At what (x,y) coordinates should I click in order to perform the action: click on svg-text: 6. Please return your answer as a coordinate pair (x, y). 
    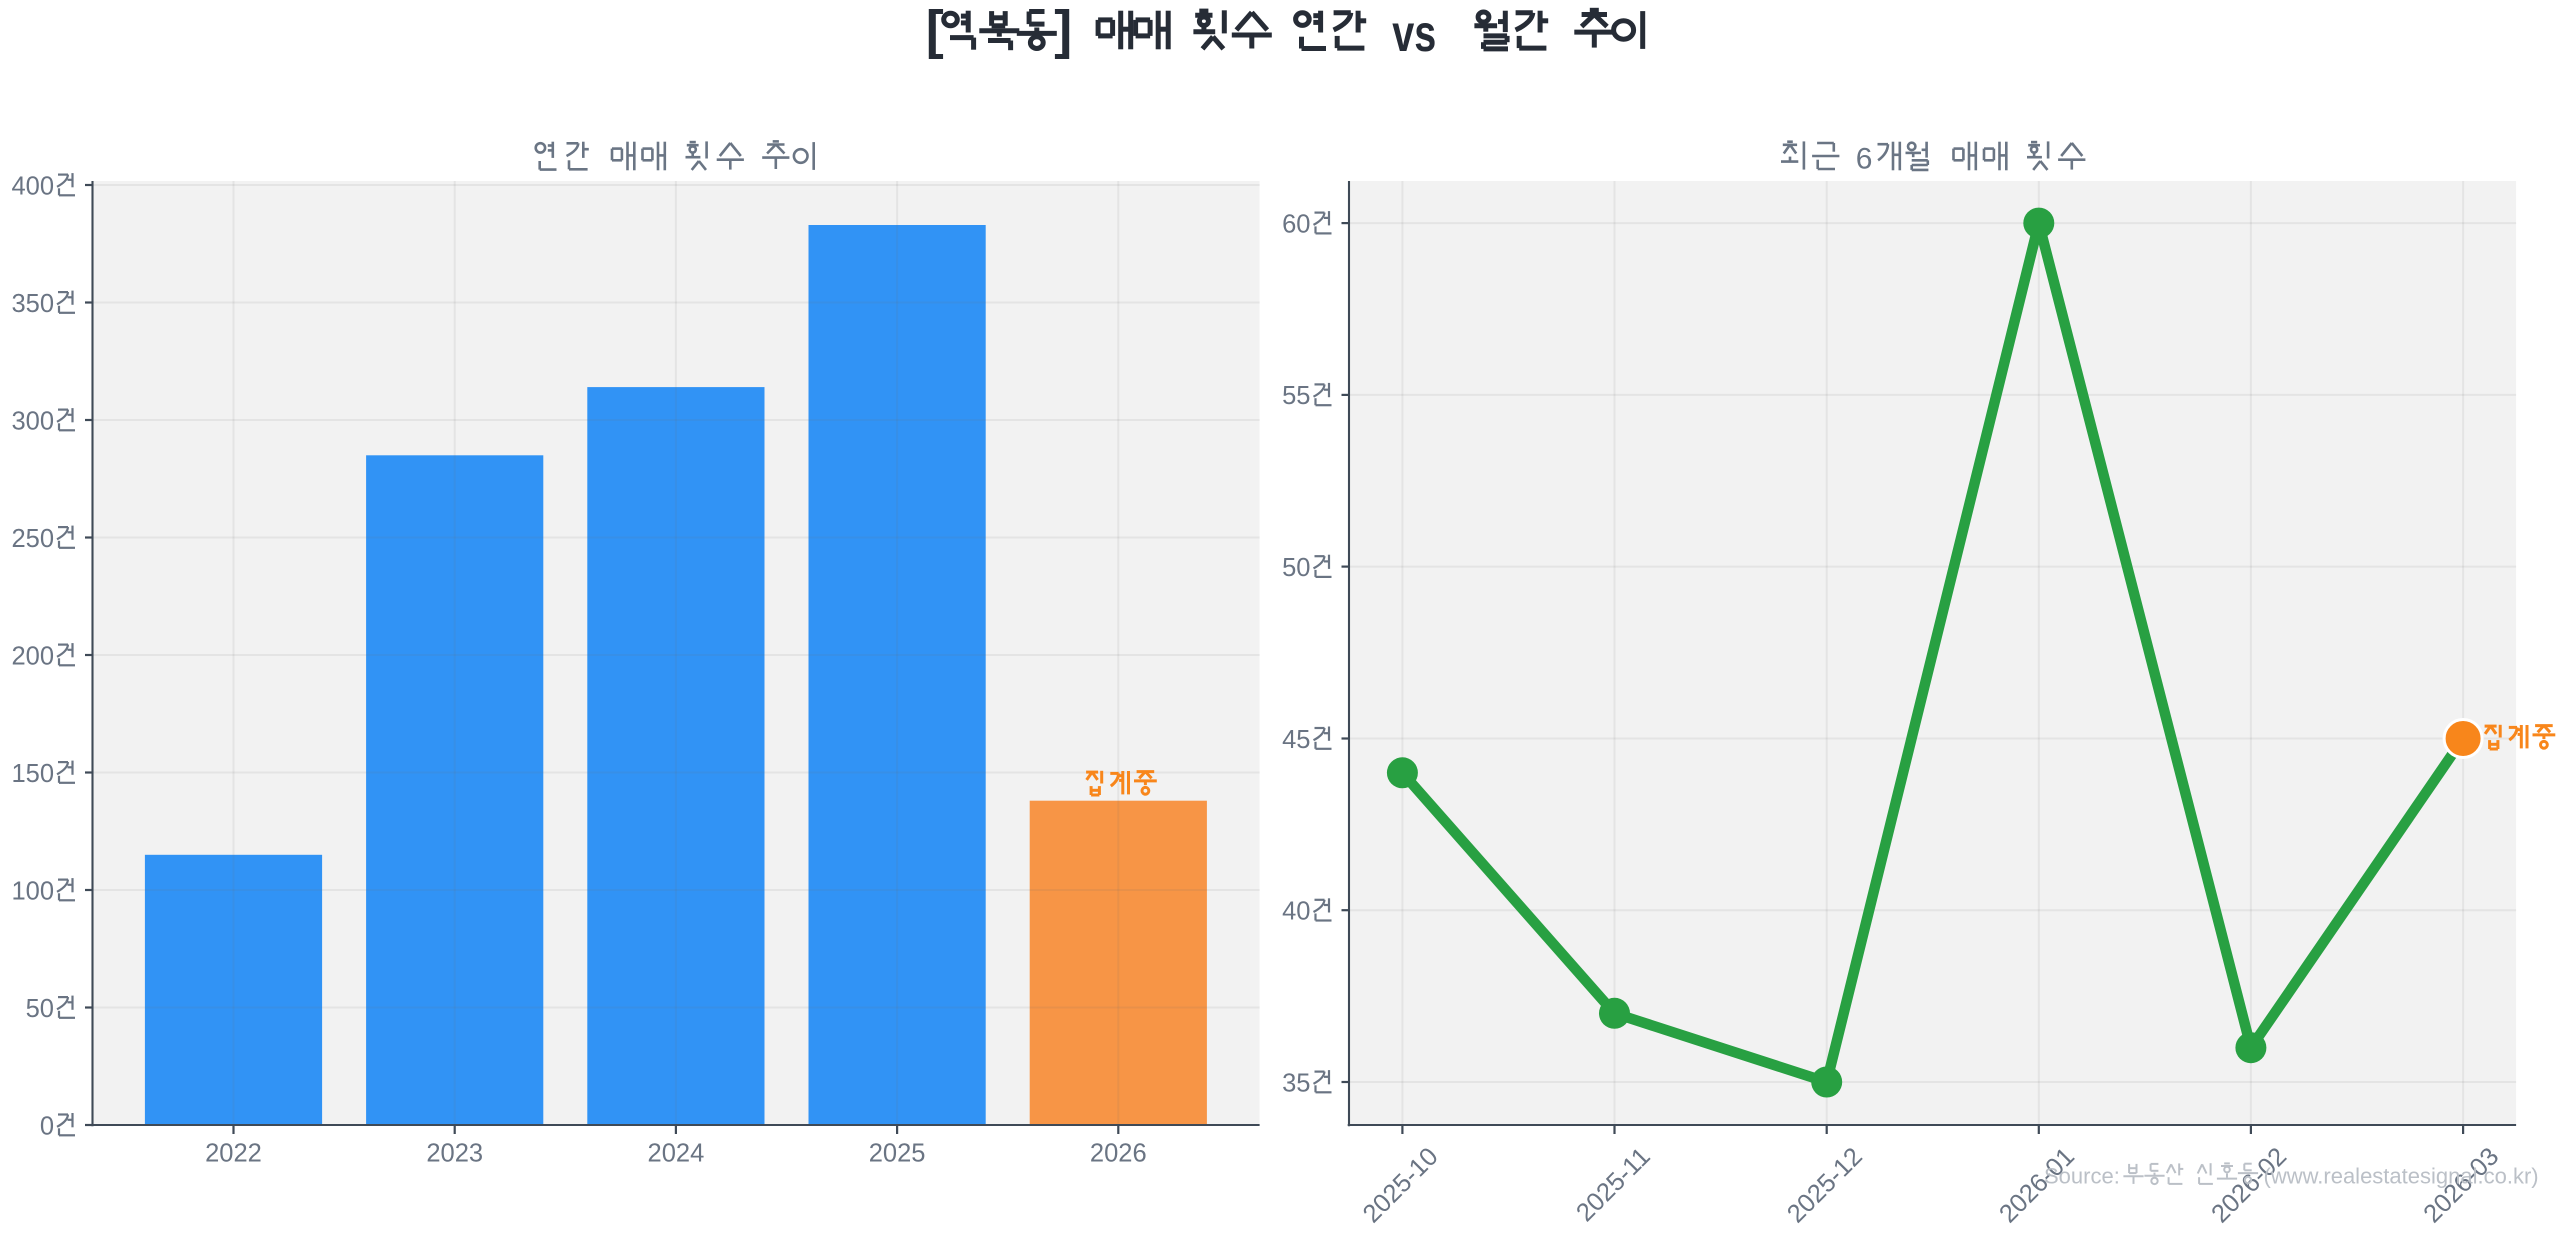
    Looking at the image, I should click on (1864, 159).